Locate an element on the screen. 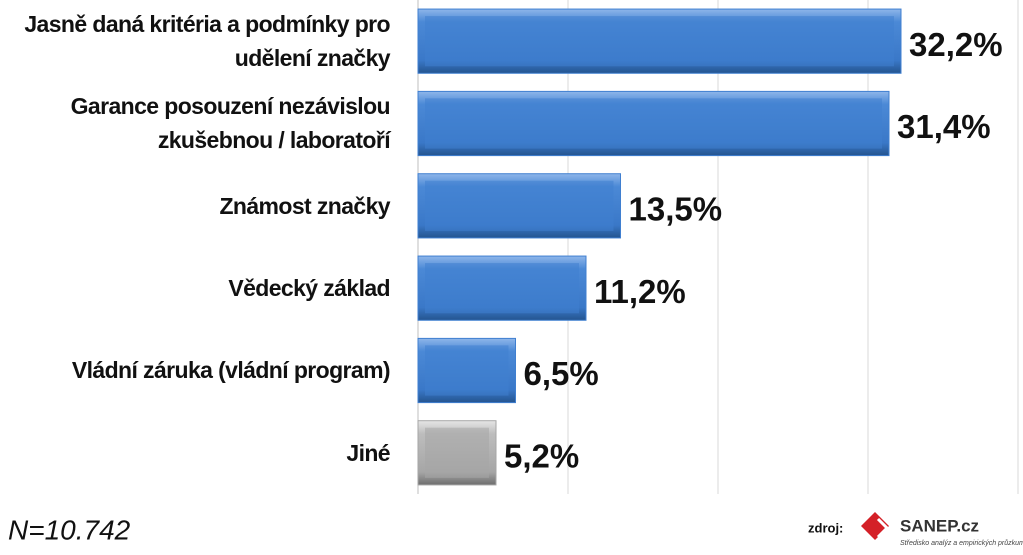 This screenshot has height=555, width=1023. source-name: SANEP.cz is located at coordinates (939, 525).